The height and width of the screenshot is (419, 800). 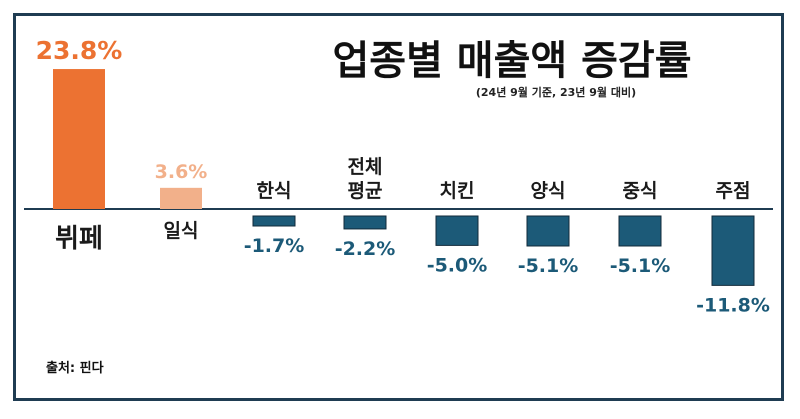 I want to click on category-label-5: 양식, so click(x=548, y=191).